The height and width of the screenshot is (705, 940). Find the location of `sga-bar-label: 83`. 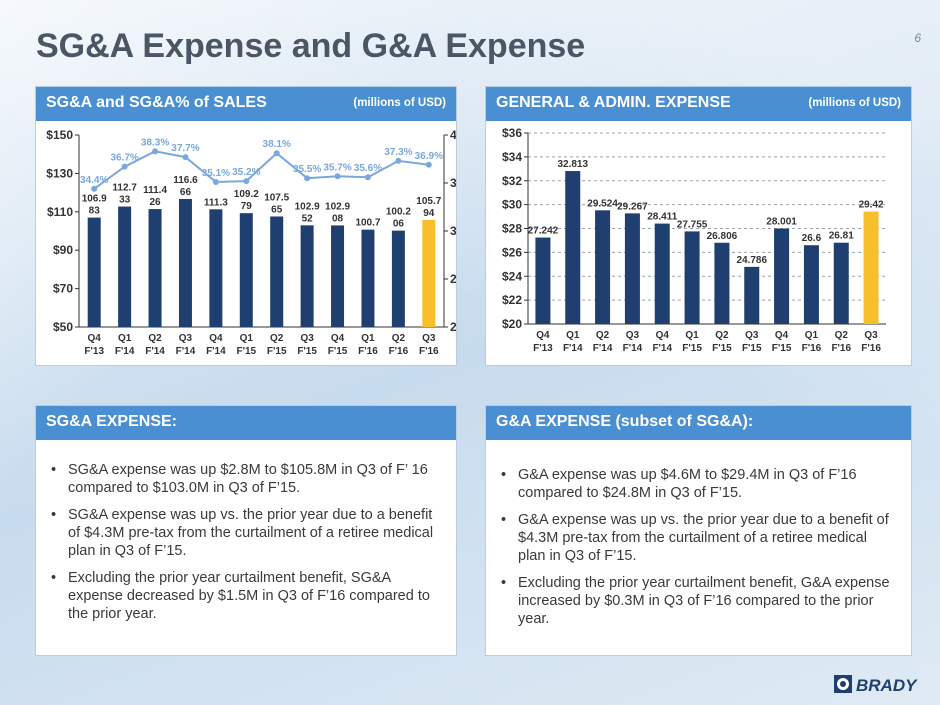

sga-bar-label: 83 is located at coordinates (95, 211).